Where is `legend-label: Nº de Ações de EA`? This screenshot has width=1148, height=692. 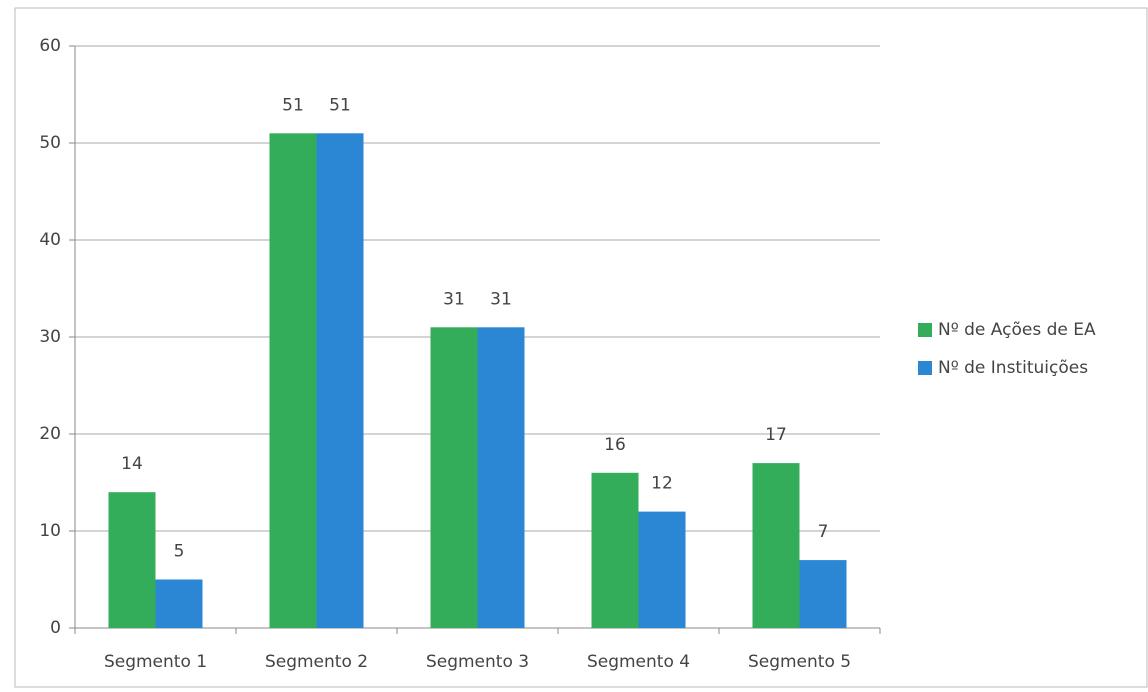
legend-label: Nº de Ações de EA is located at coordinates (1017, 330).